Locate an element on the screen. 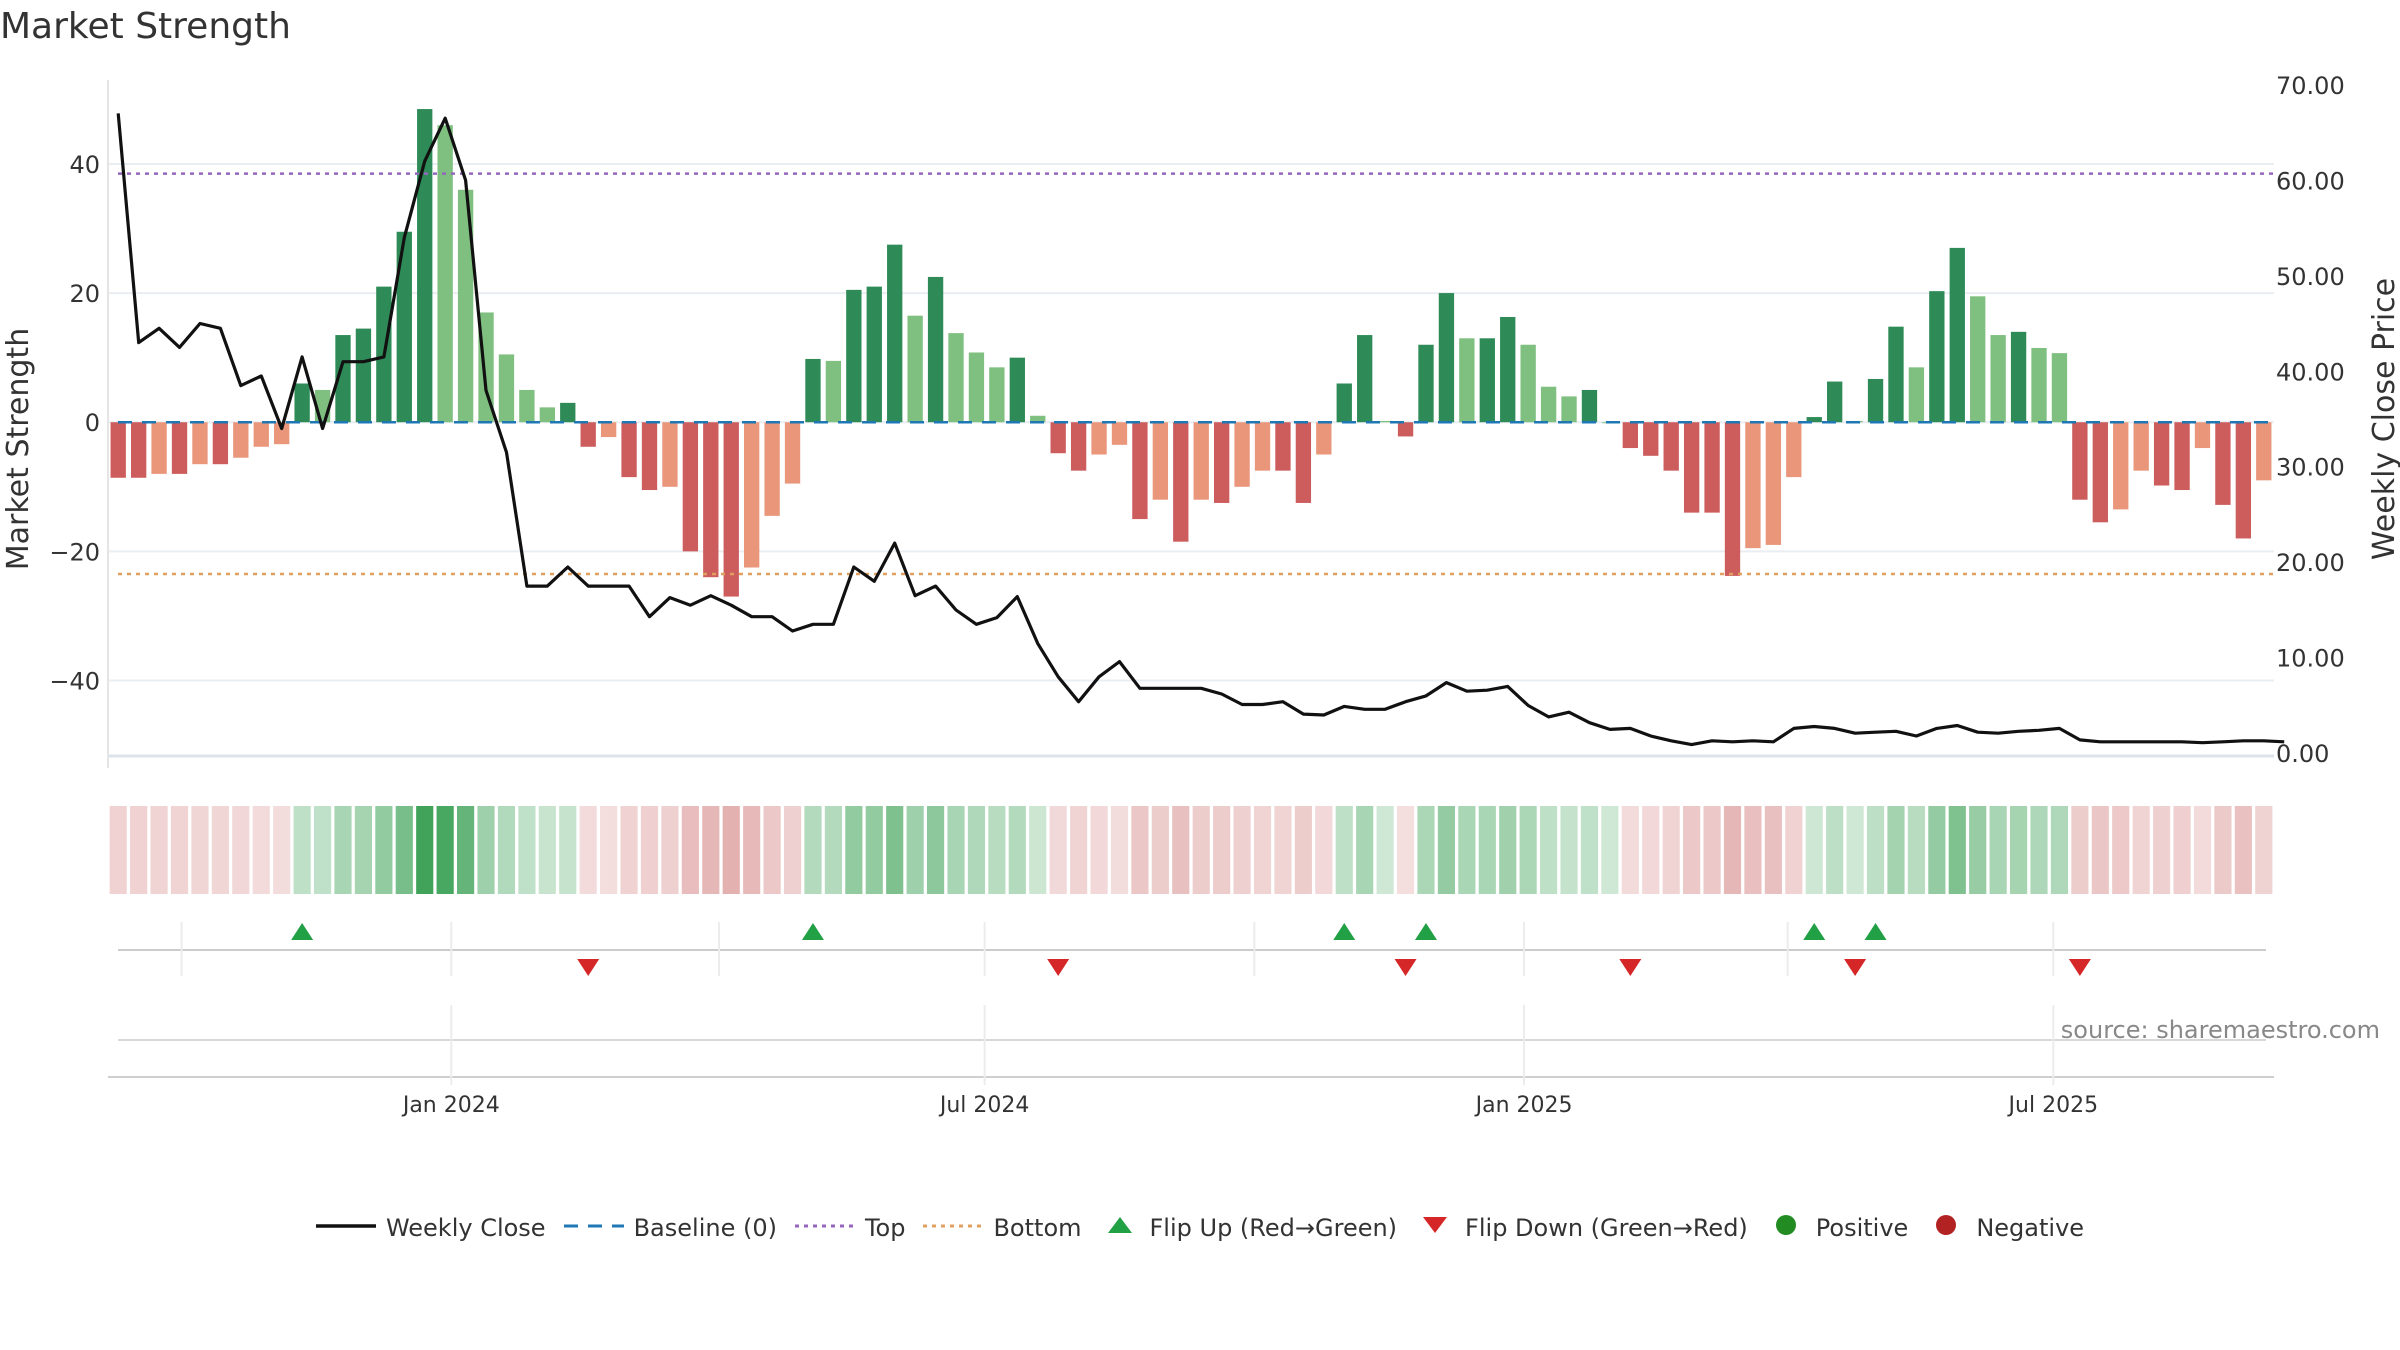 Image resolution: width=2400 pixels, height=1350 pixels. legend-label: Bottom is located at coordinates (1037, 1228).